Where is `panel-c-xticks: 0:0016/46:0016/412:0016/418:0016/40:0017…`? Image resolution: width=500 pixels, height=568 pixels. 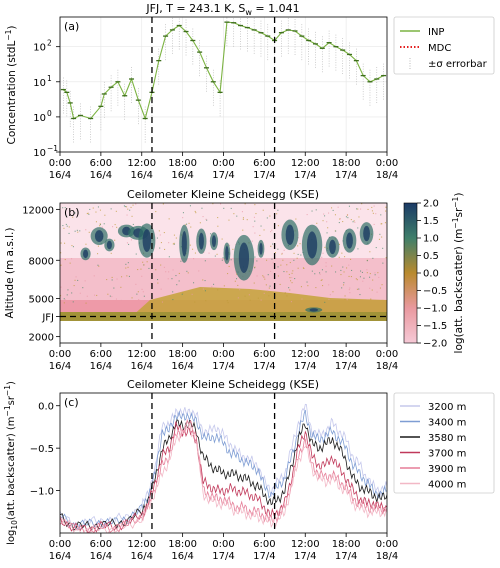
panel-c-xticks: 0:0016/46:0016/412:0016/418:0016/40:0017… is located at coordinates (223, 547).